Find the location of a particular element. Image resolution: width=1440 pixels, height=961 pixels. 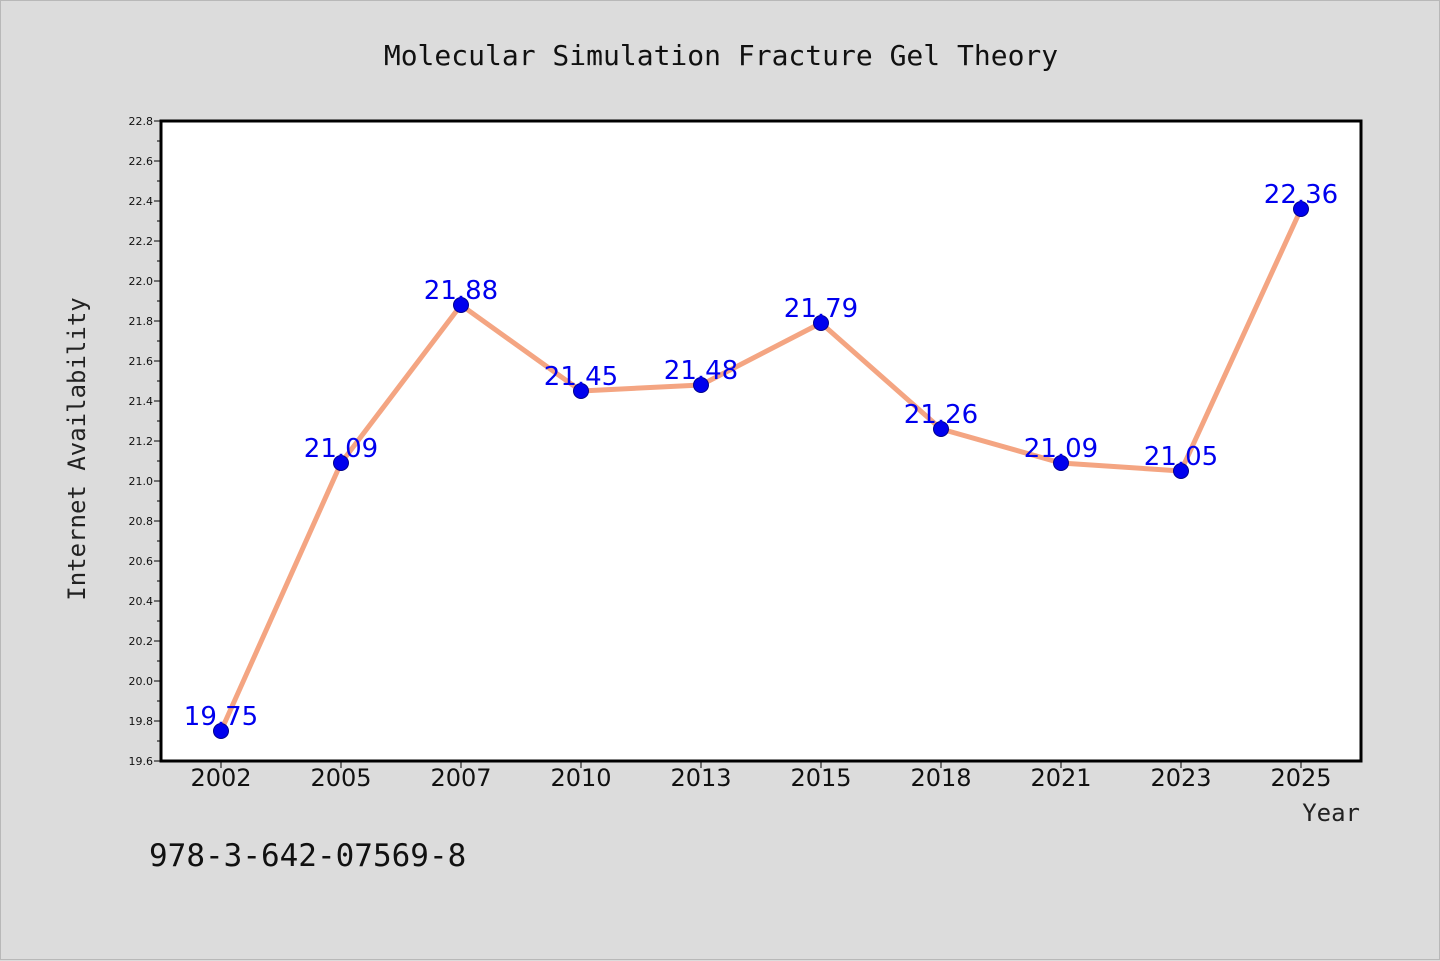

x-tick-label: 2005 is located at coordinates (340, 778).